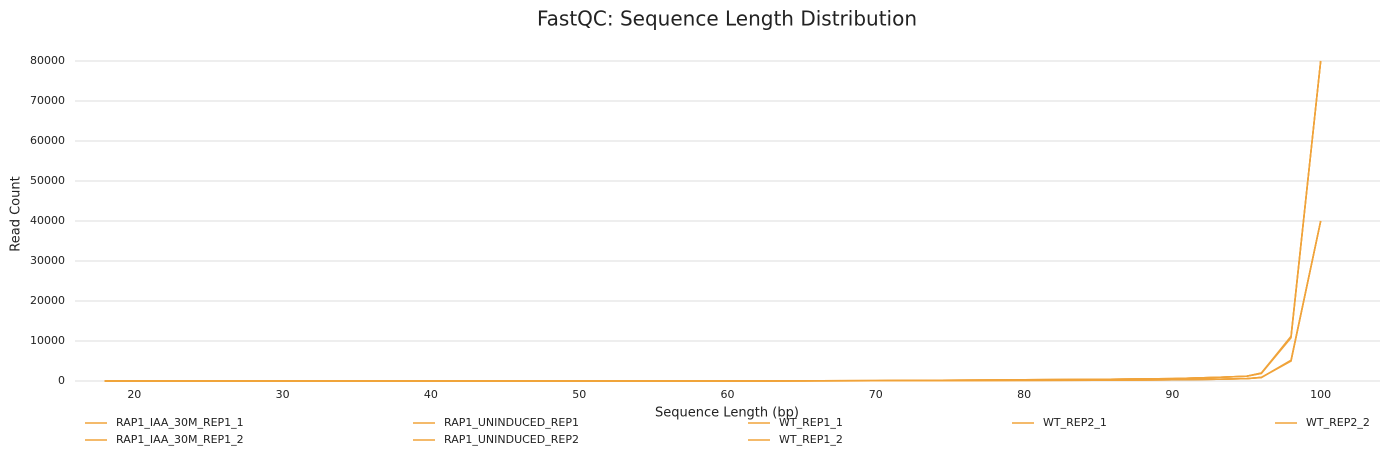 The image size is (1389, 460). What do you see at coordinates (511, 439) in the screenshot?
I see `legend-label: RAP1_UNINDUCED_REP2` at bounding box center [511, 439].